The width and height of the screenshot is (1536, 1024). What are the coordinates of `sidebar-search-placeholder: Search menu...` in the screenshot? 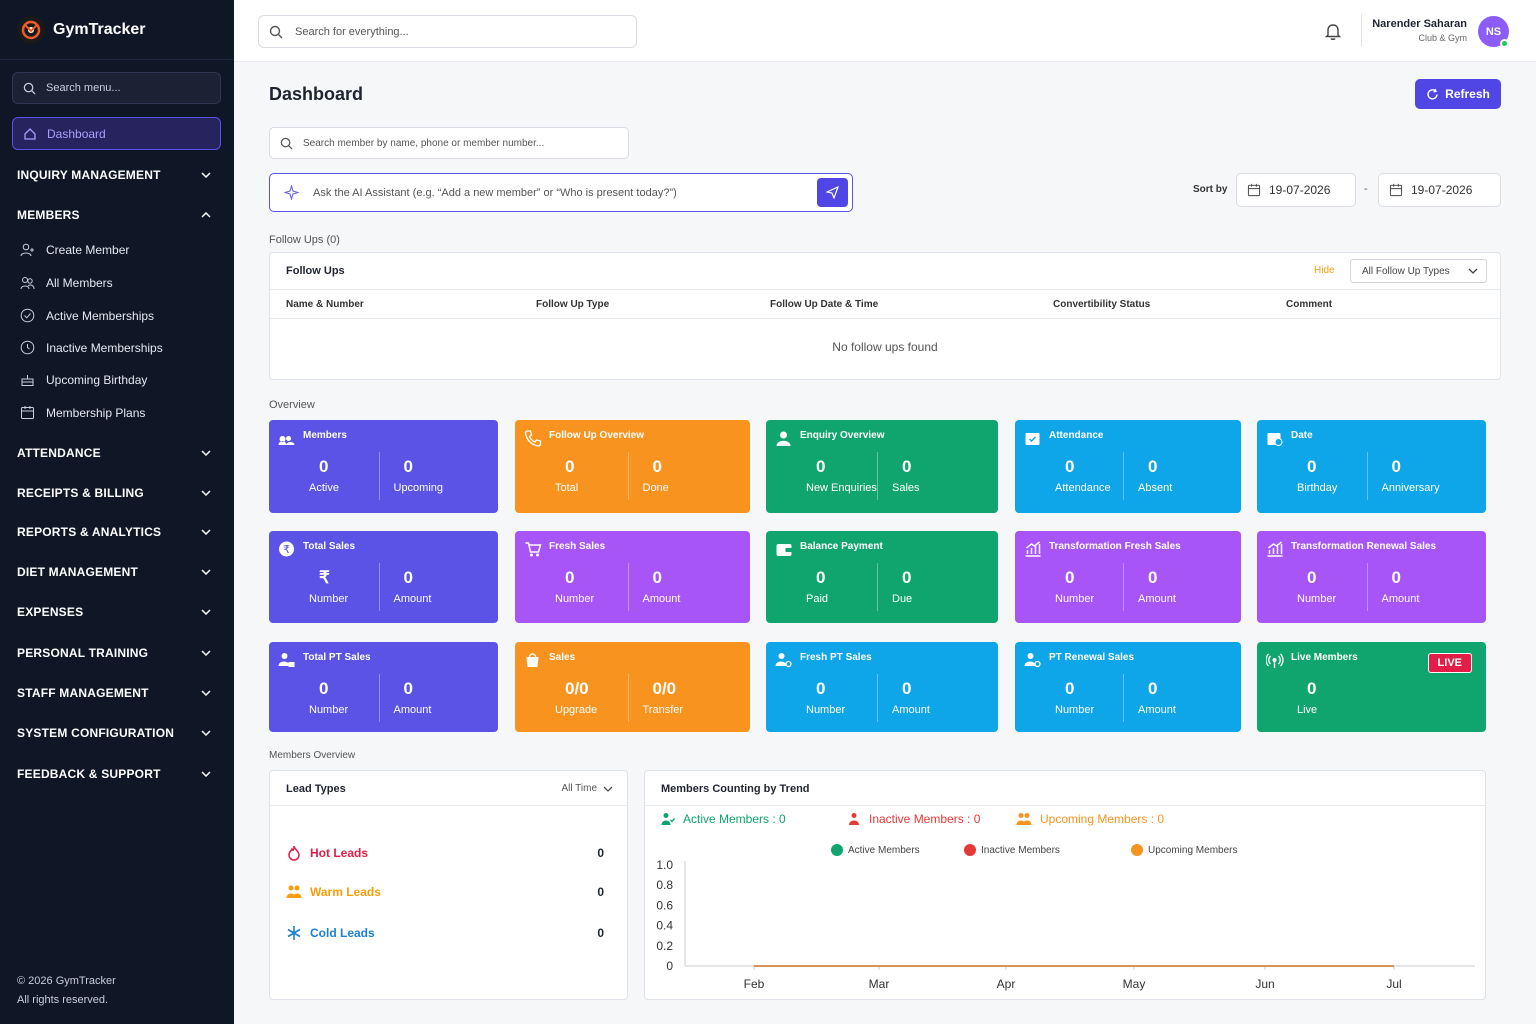 It's located at (83, 88).